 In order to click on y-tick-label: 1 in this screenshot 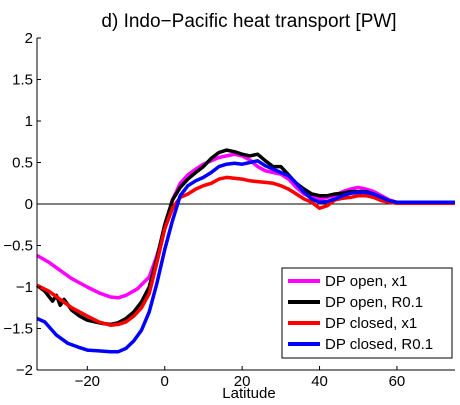, I will do `click(29, 121)`.